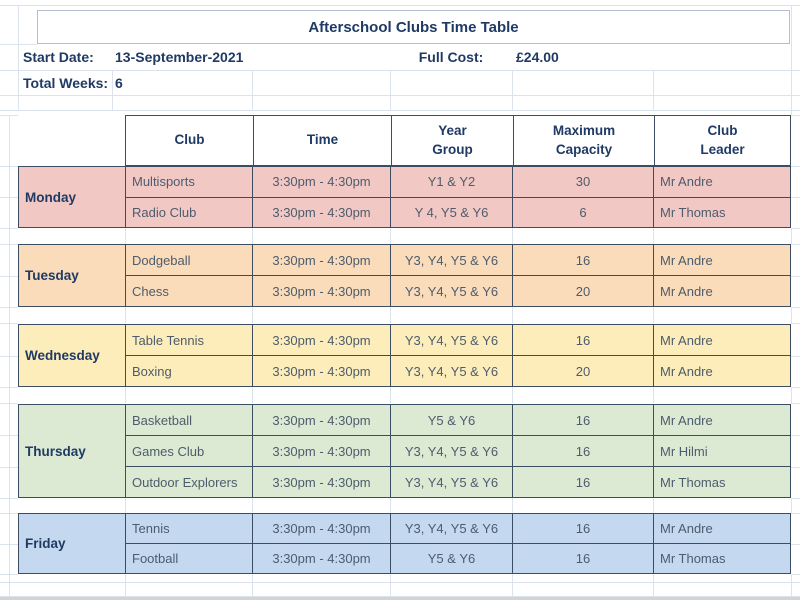  What do you see at coordinates (188, 340) in the screenshot?
I see `cell-club: Table Tennis` at bounding box center [188, 340].